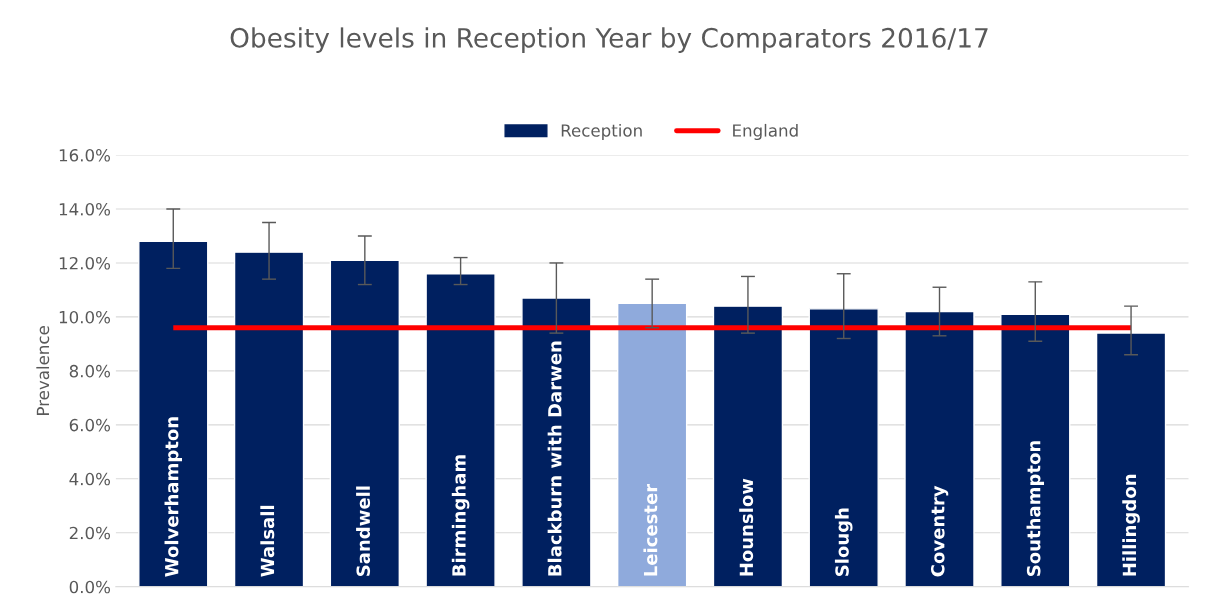 The image size is (1219, 608). I want to click on y-tick-label: 16.0%, so click(85, 155).